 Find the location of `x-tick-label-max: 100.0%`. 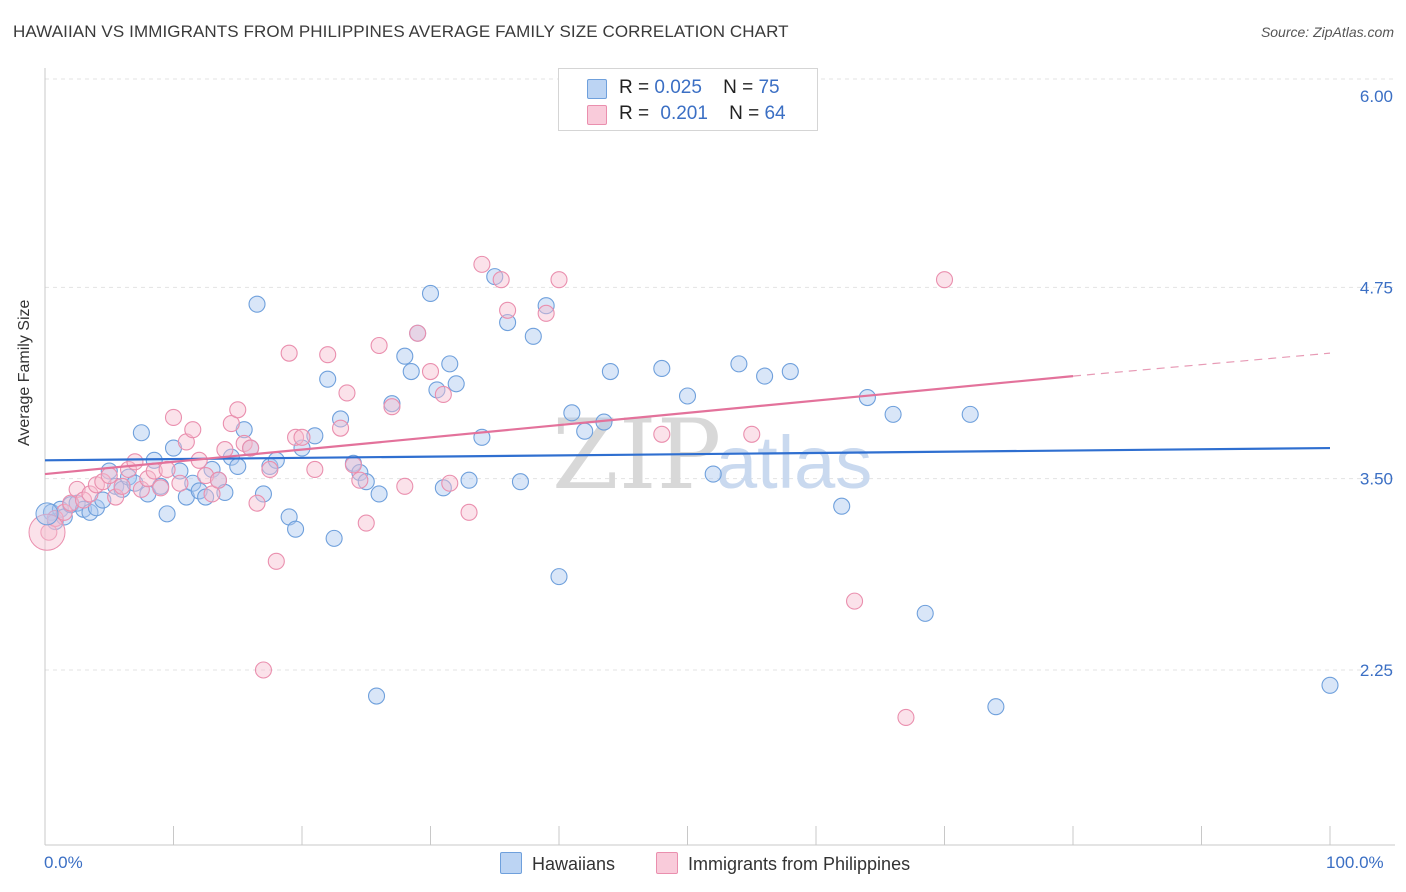

x-tick-label-max: 100.0% is located at coordinates (1355, 862).